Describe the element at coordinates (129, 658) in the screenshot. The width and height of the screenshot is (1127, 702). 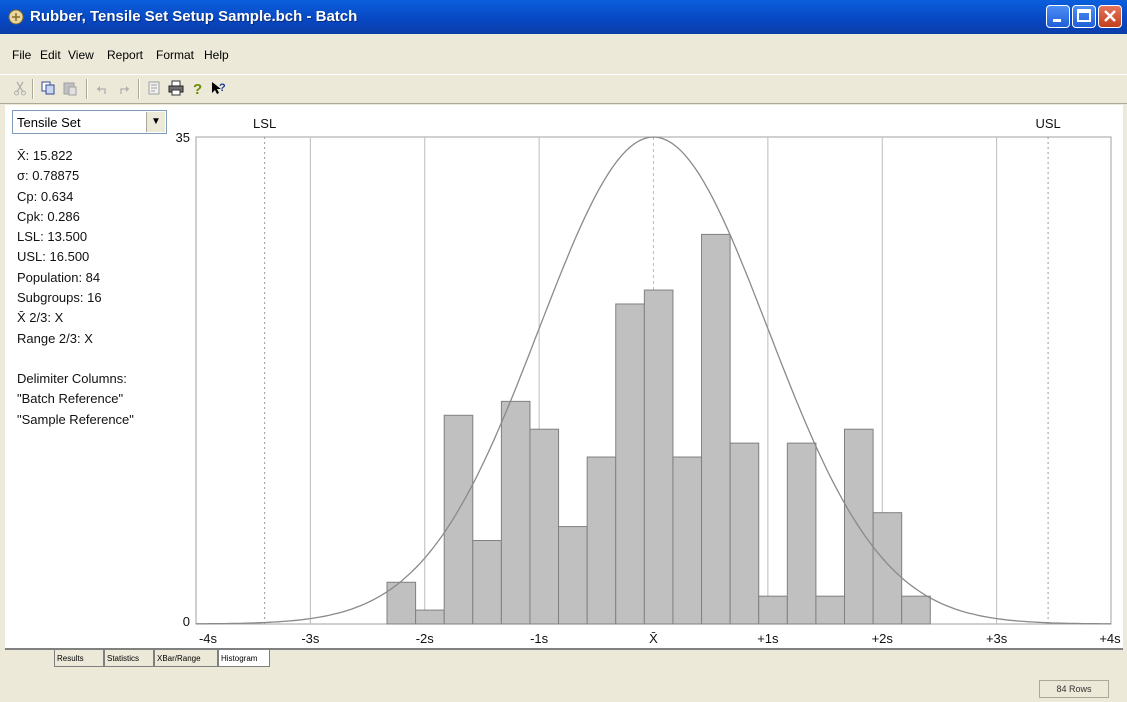
I see `tab-statistics: Statistics` at that location.